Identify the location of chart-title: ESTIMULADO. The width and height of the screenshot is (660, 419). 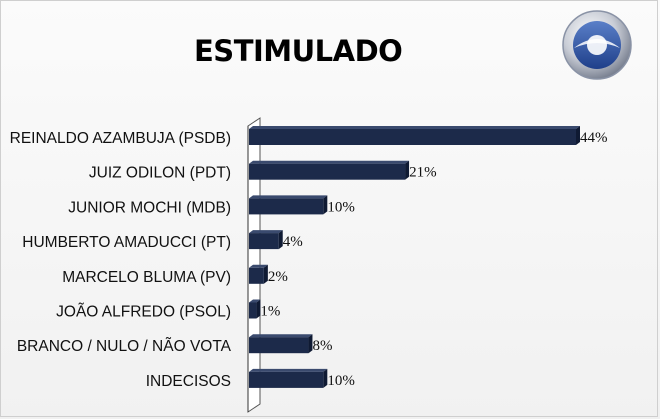
(298, 51).